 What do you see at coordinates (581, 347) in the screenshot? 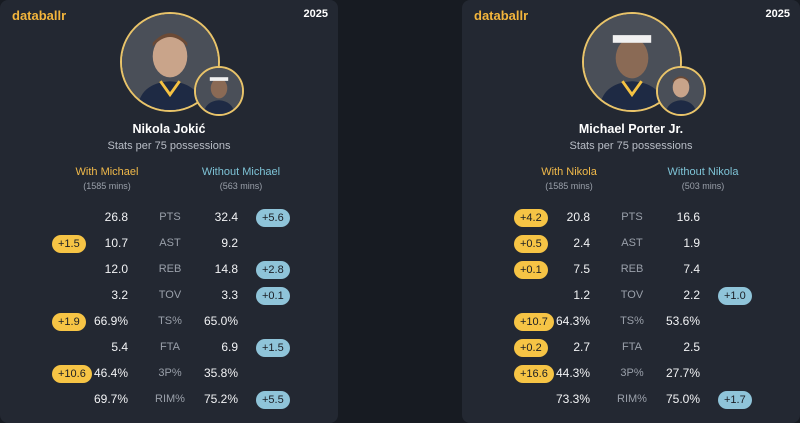
I see `with-value: 2.7` at bounding box center [581, 347].